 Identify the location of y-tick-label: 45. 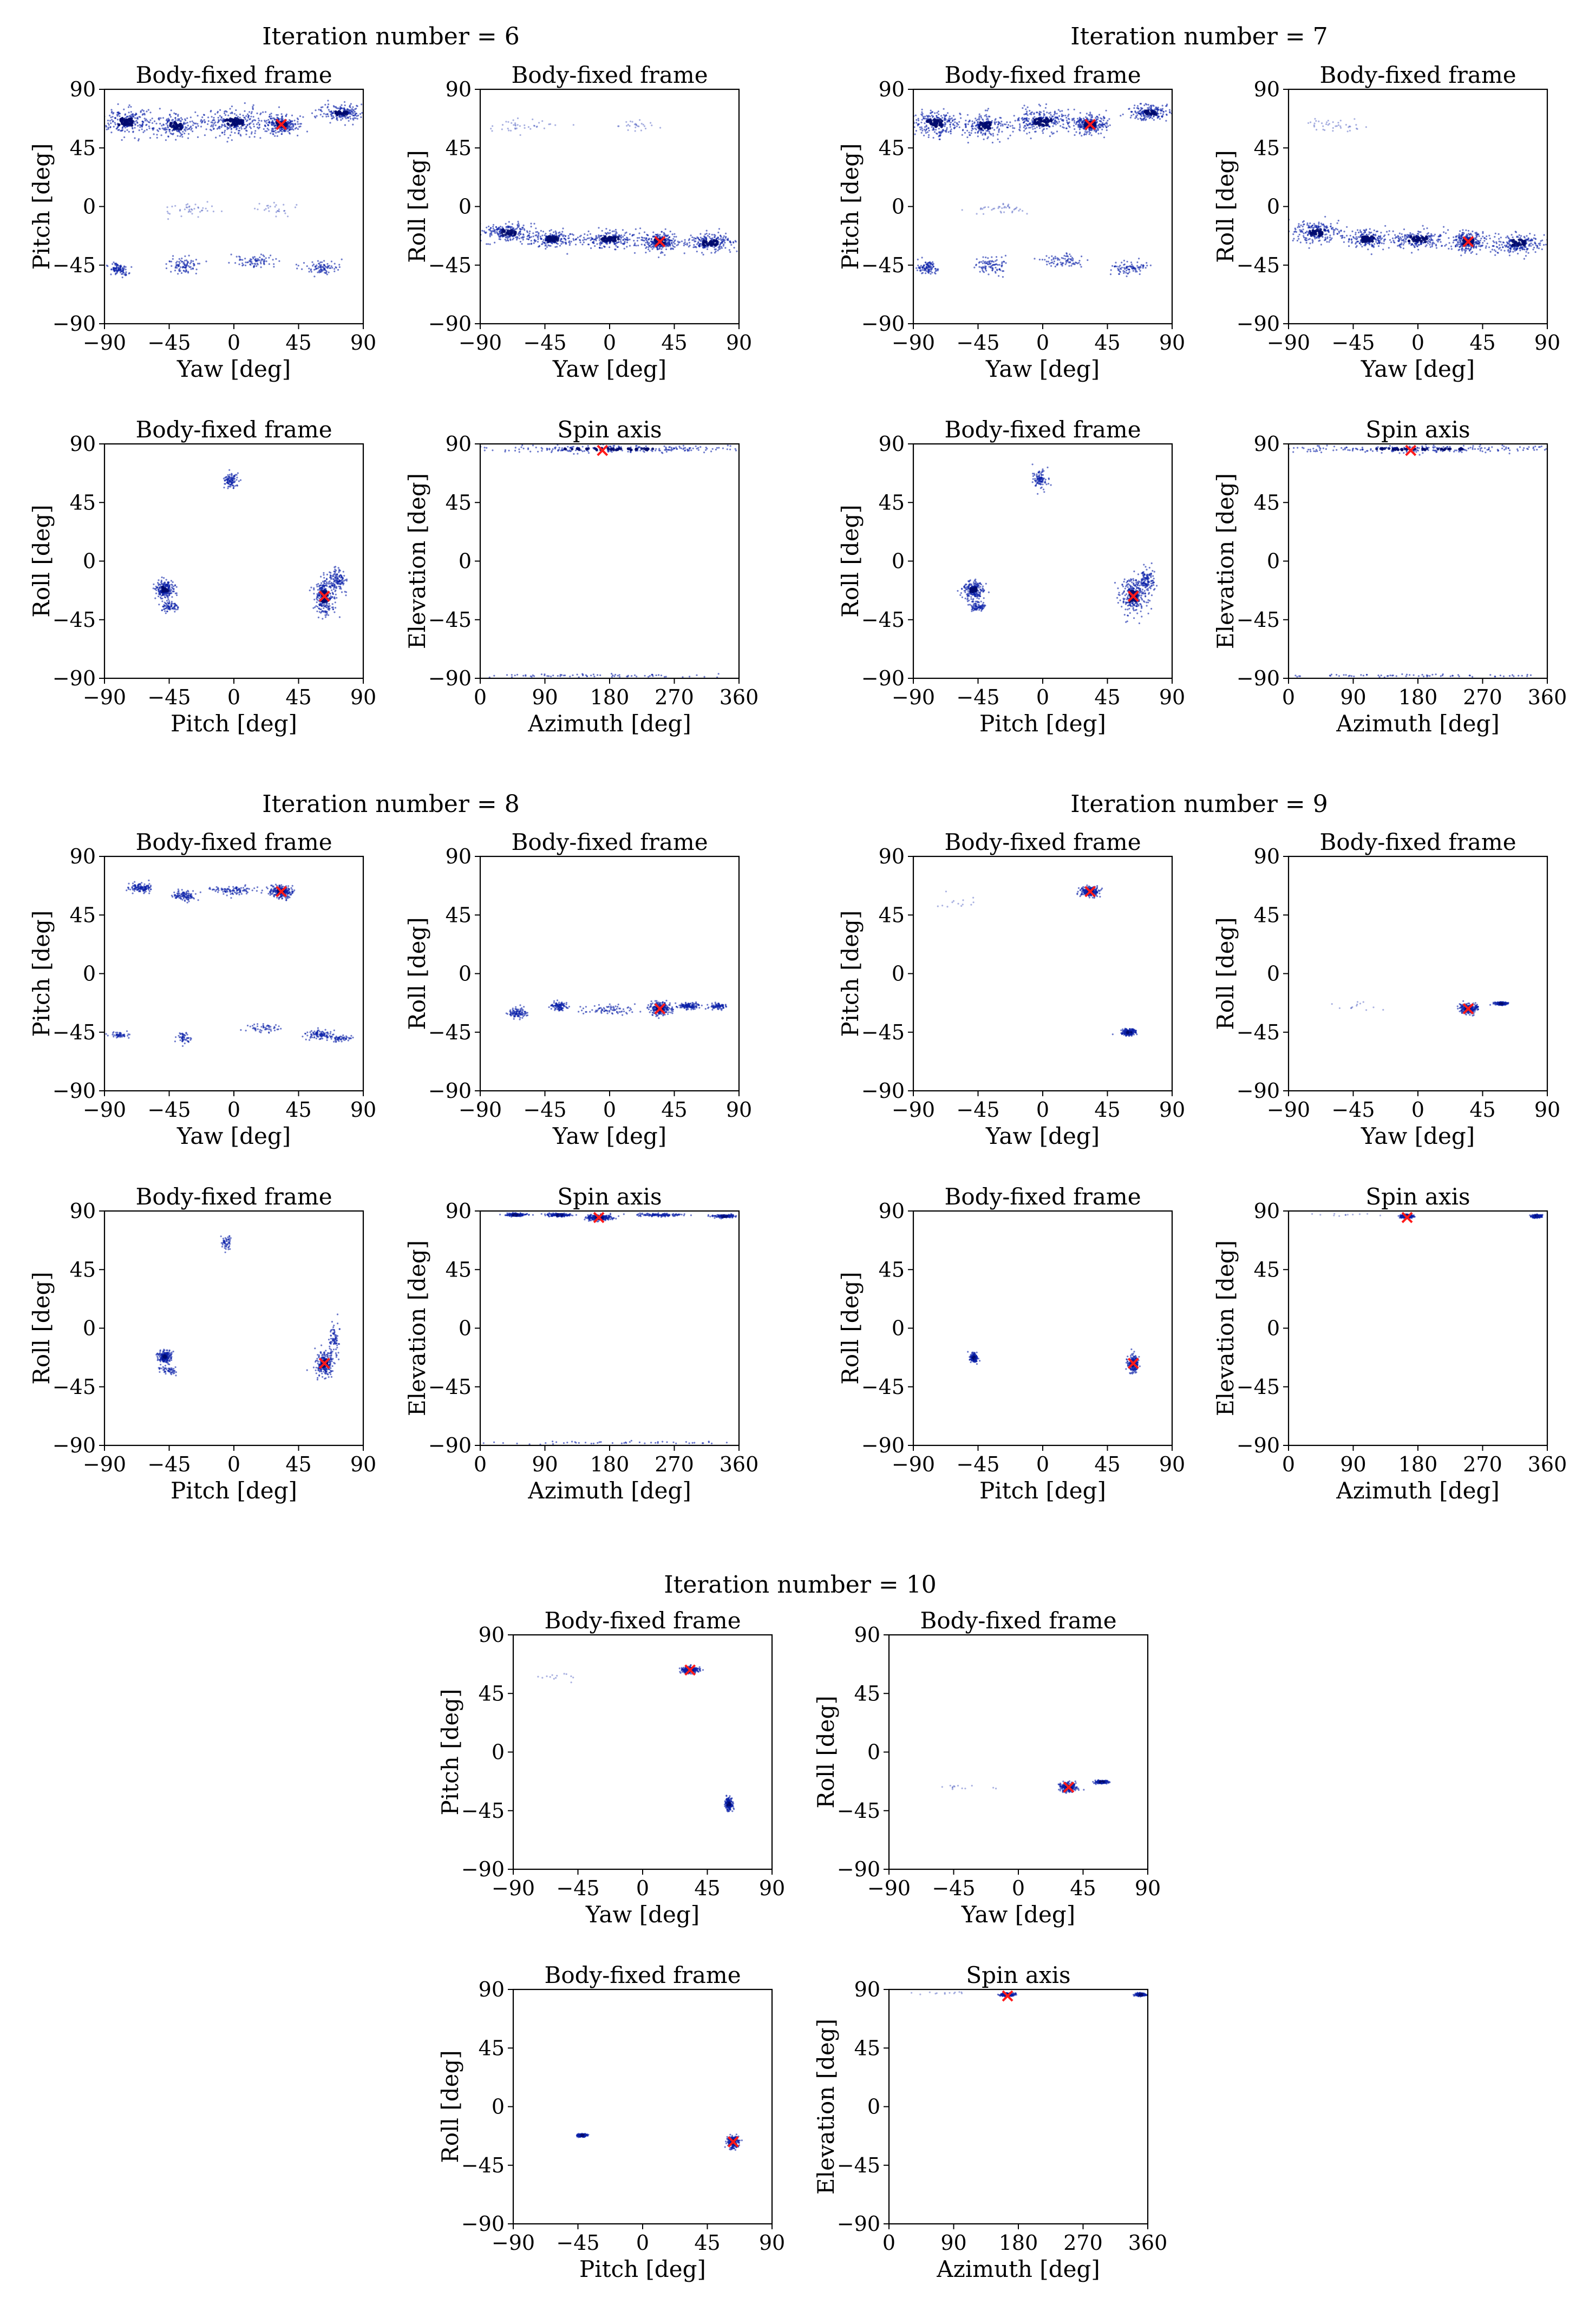
(83, 148).